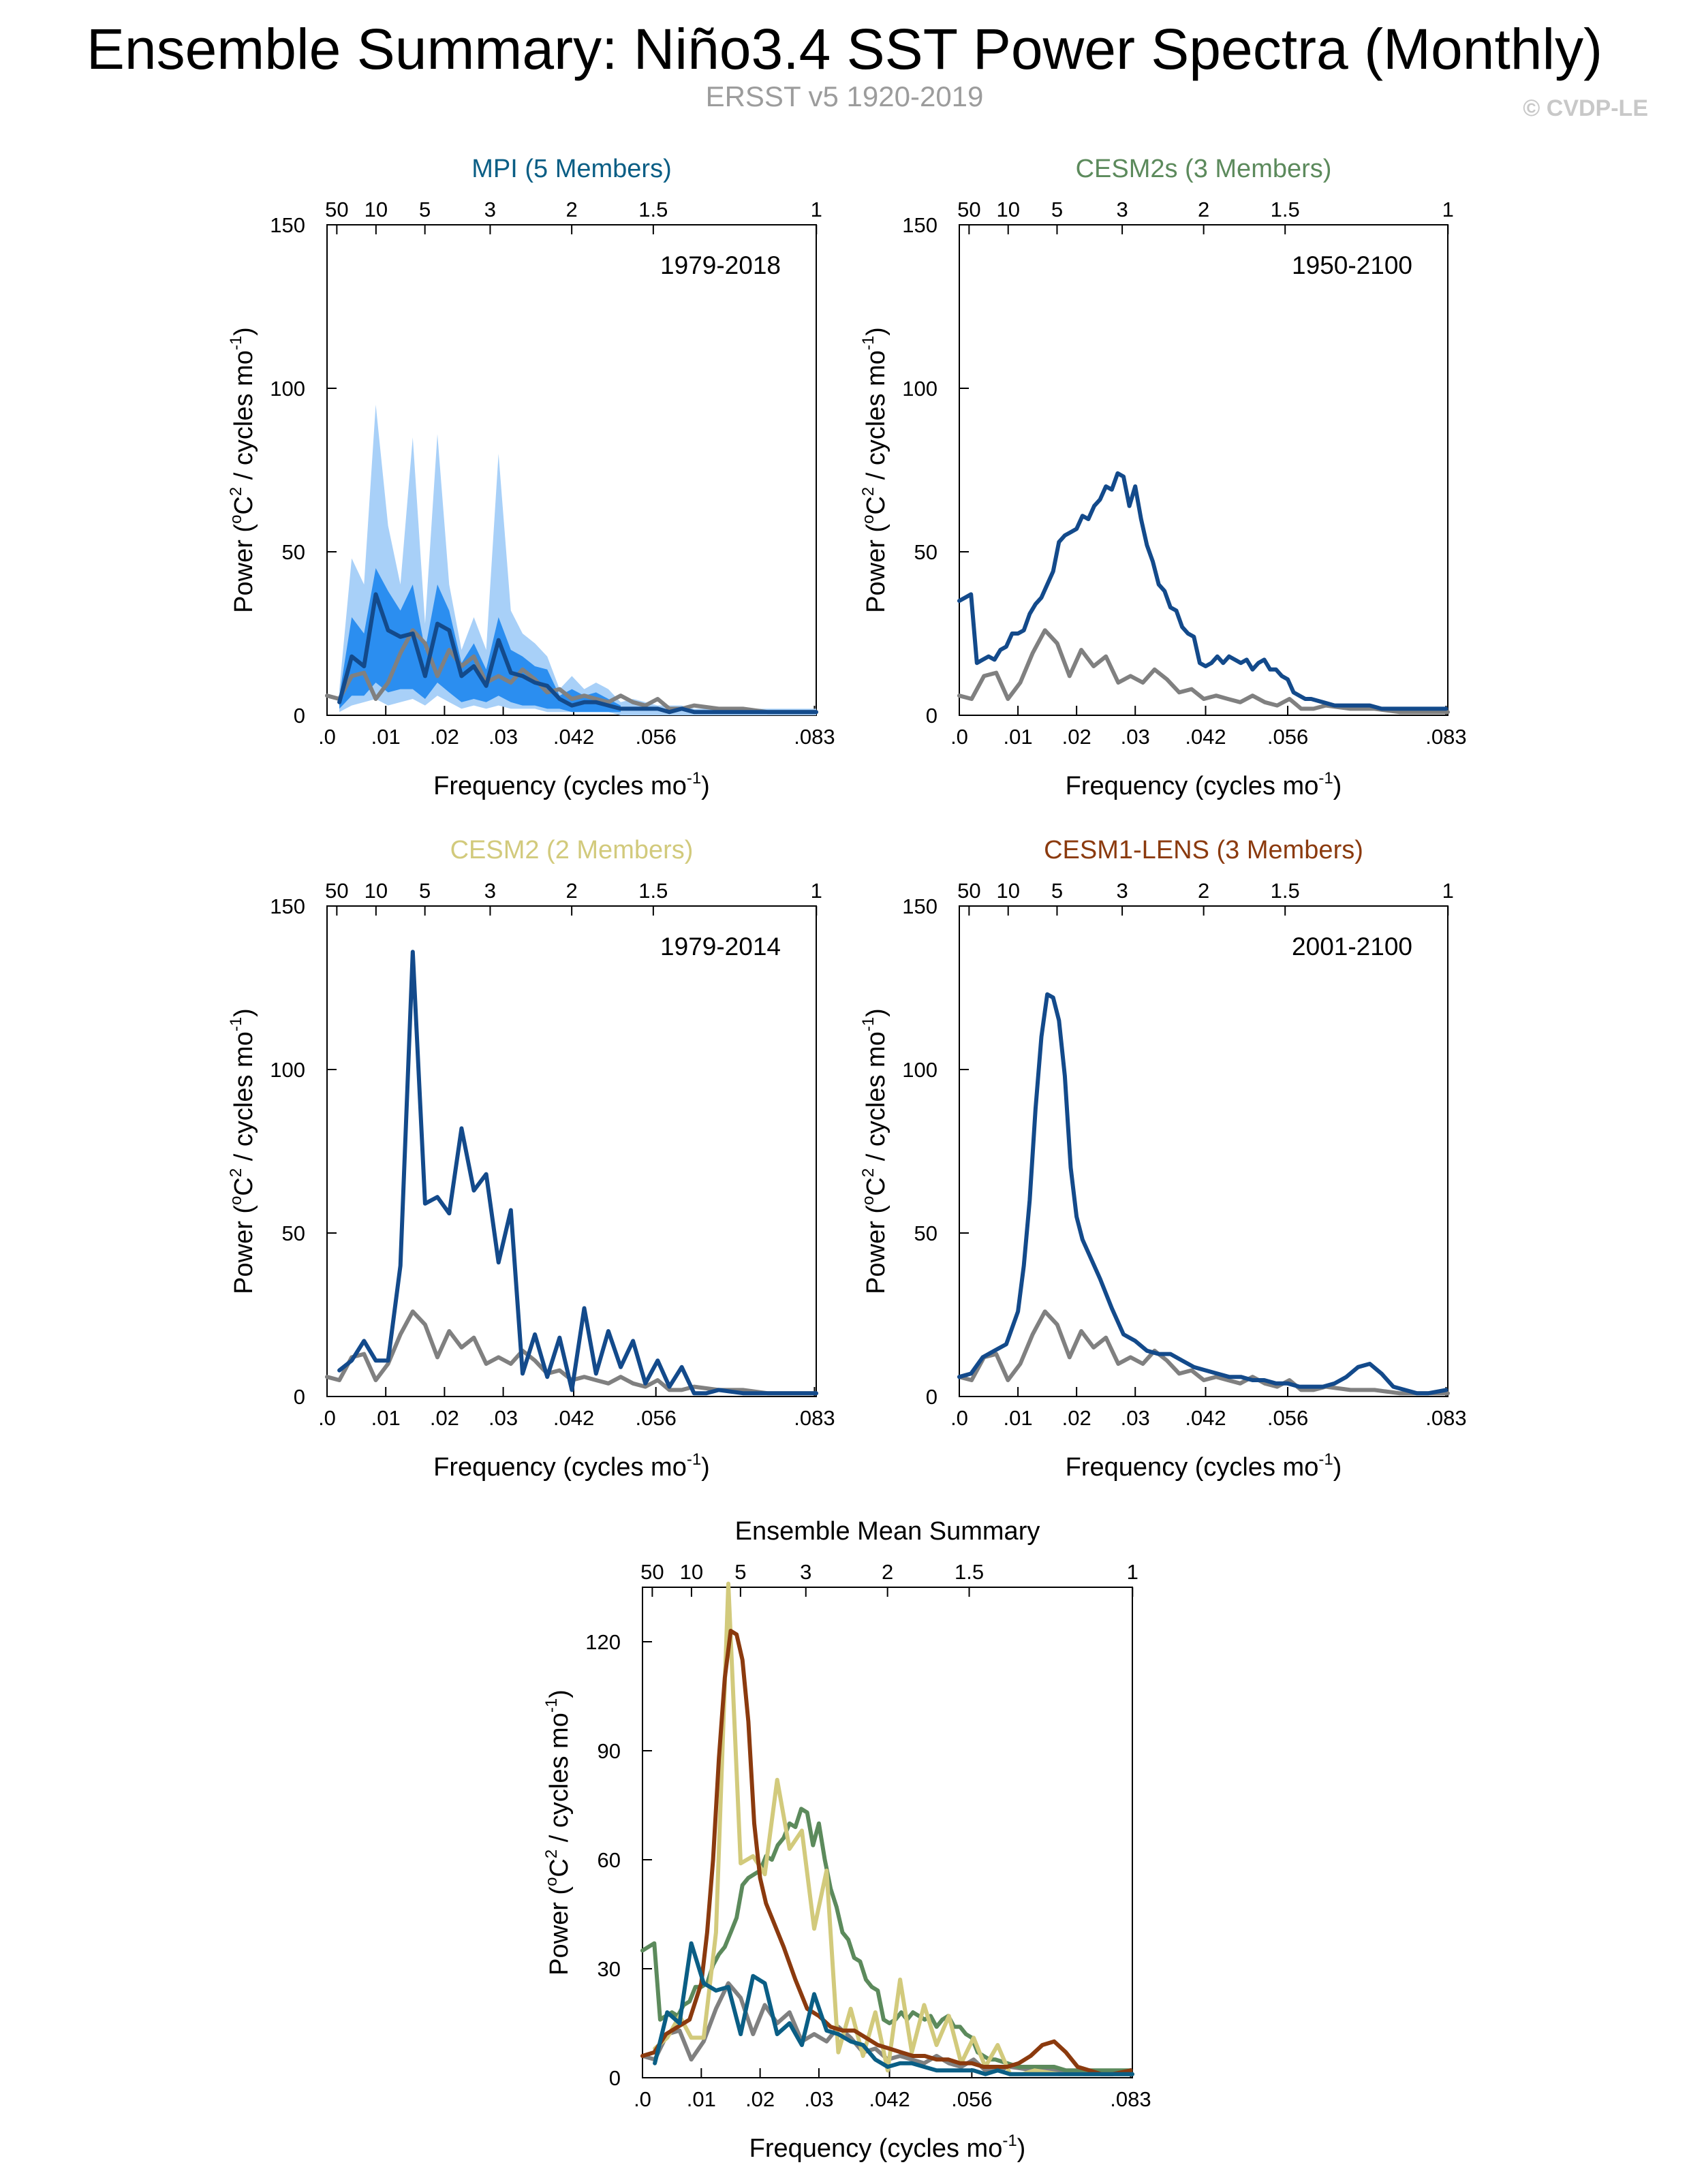 The height and width of the screenshot is (2184, 1689). What do you see at coordinates (610, 1751) in the screenshot?
I see `y-tick-label: 90` at bounding box center [610, 1751].